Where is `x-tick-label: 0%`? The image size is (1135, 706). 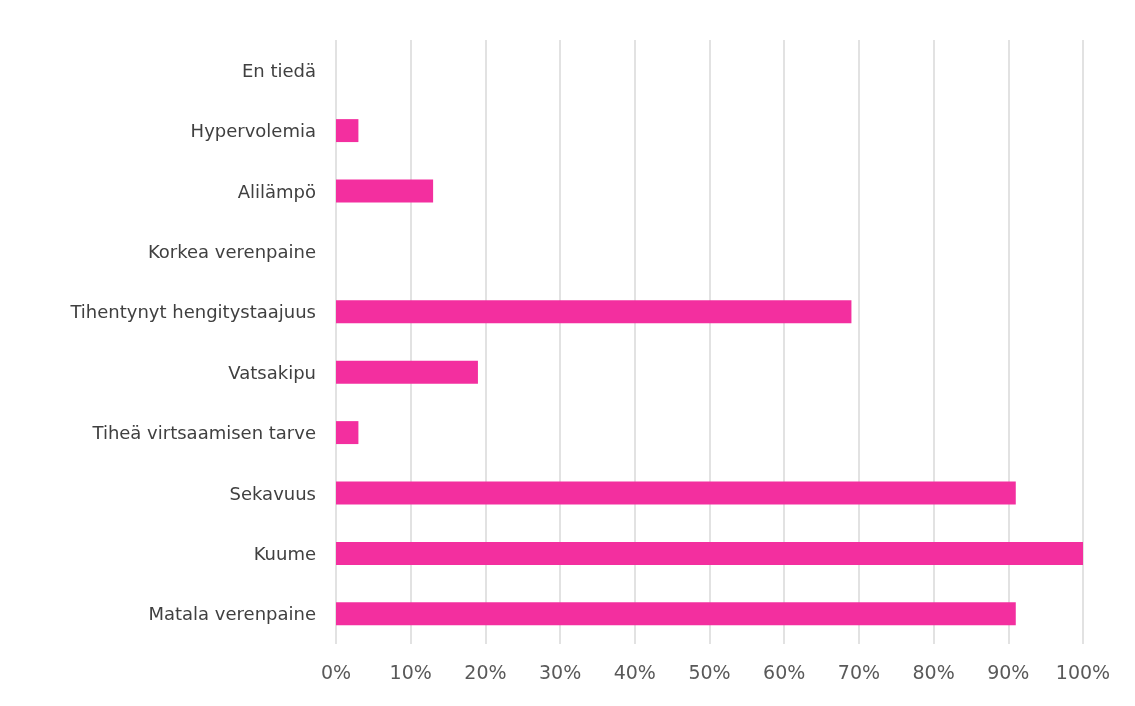
x-tick-label: 0% is located at coordinates (336, 671).